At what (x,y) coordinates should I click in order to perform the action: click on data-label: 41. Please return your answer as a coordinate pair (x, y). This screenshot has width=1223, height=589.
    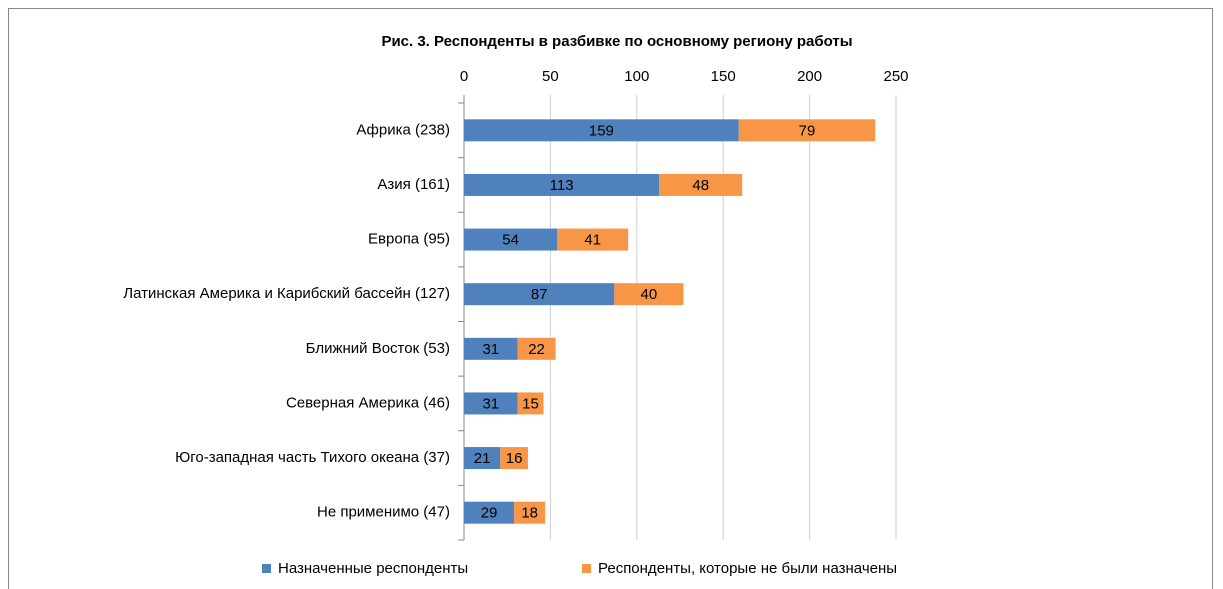
    Looking at the image, I should click on (592, 240).